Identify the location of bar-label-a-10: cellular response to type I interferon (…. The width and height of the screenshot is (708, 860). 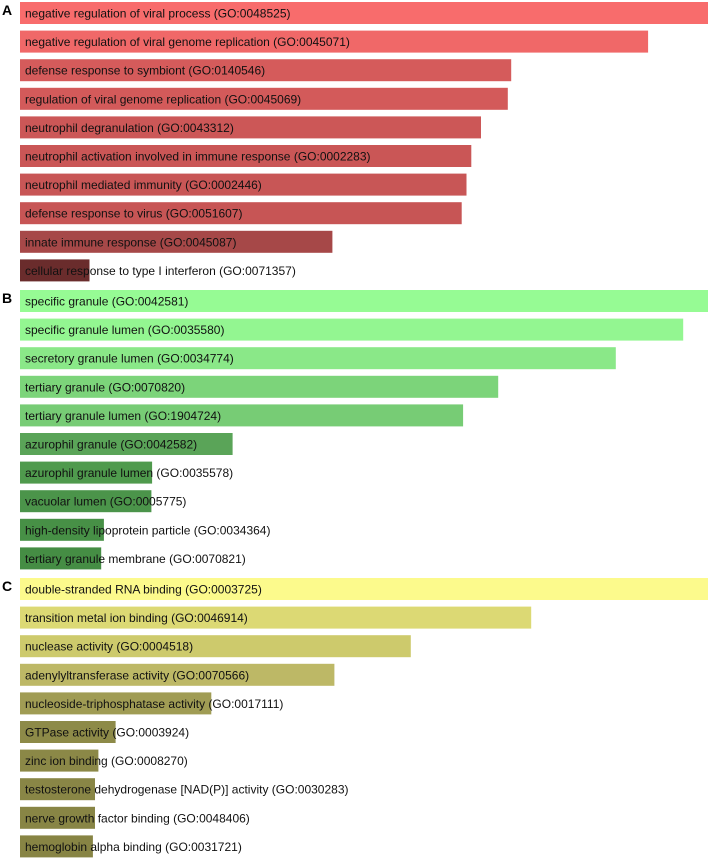
(160, 271).